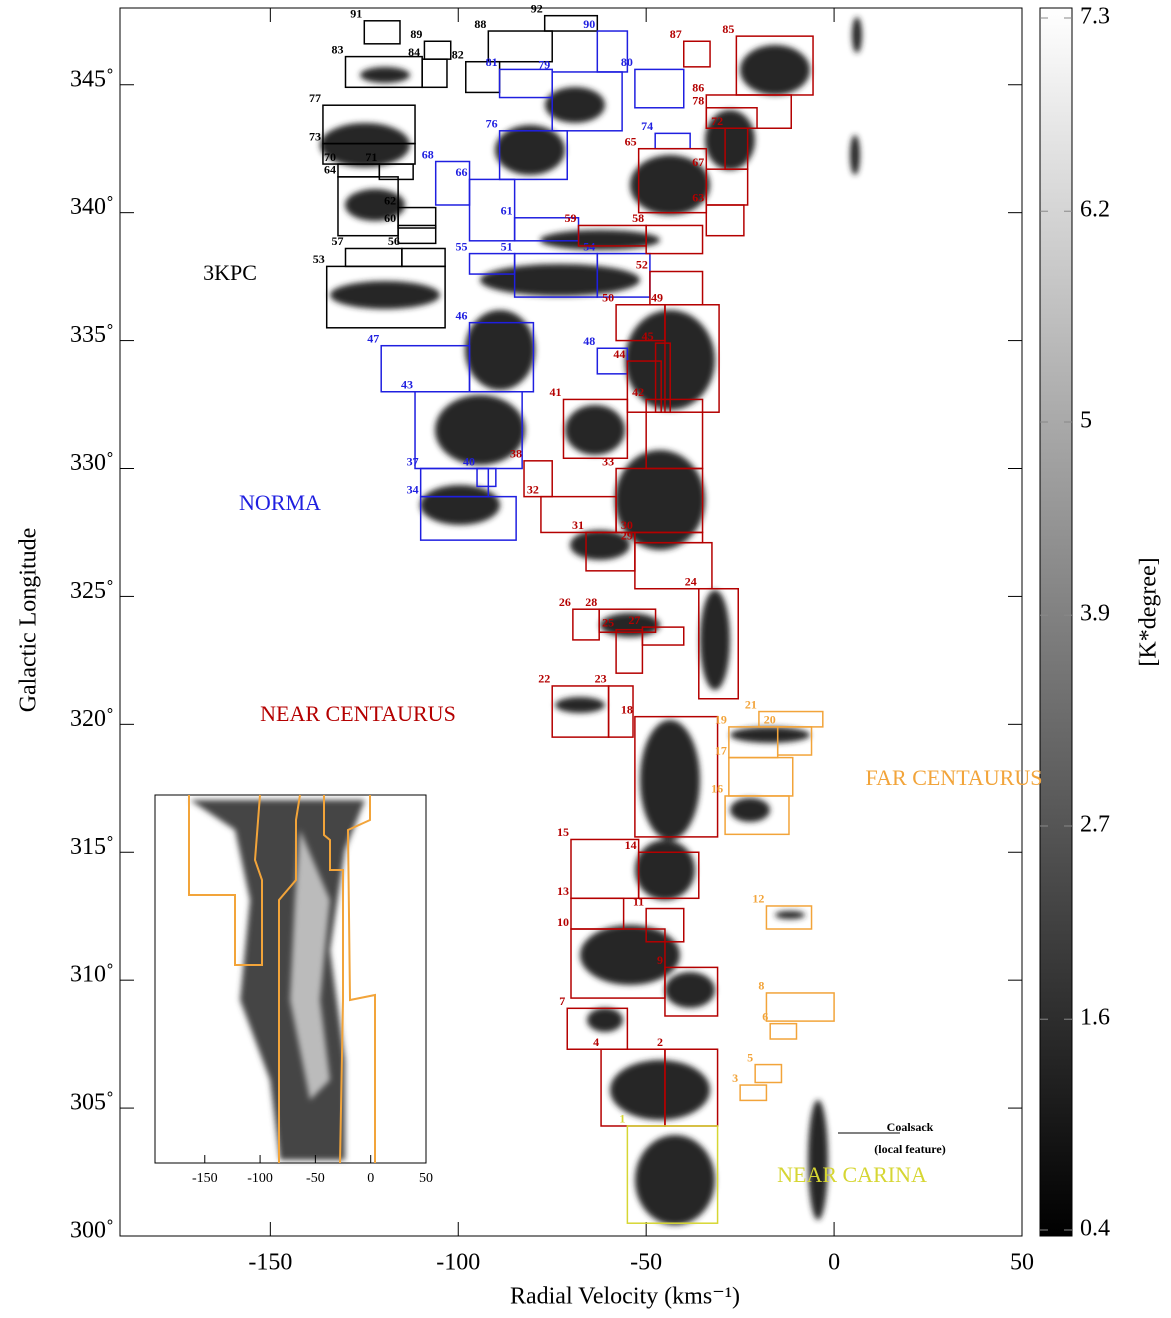 The image size is (1171, 1318). What do you see at coordinates (516, 454) in the screenshot?
I see `cloud-label: 38` at bounding box center [516, 454].